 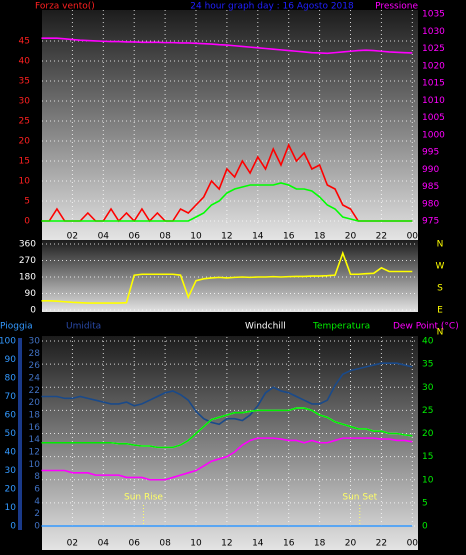 I want to click on y3-tick-label: 8, so click(x=37, y=477).